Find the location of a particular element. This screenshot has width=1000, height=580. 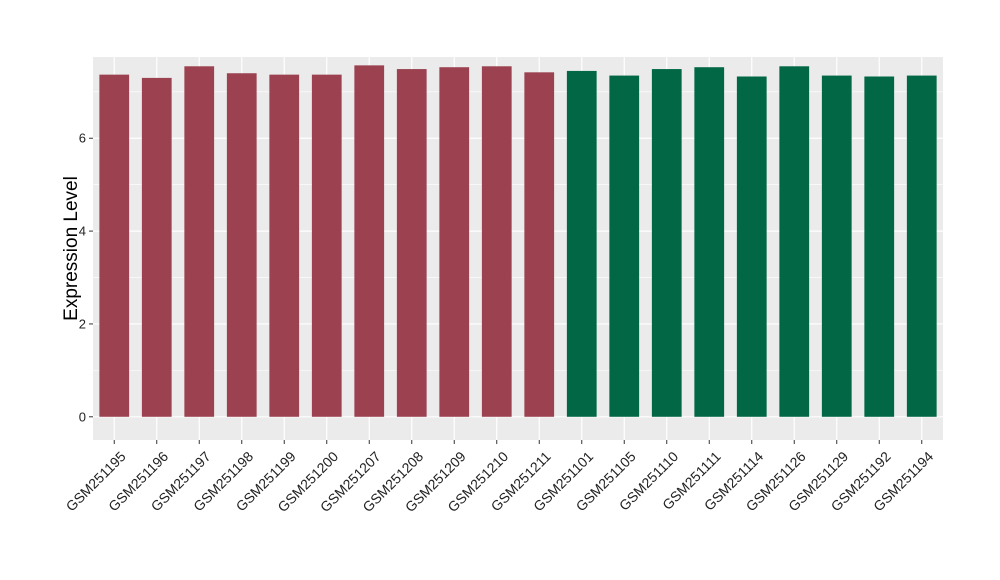

y-tick-label: 4 is located at coordinates (82, 231).